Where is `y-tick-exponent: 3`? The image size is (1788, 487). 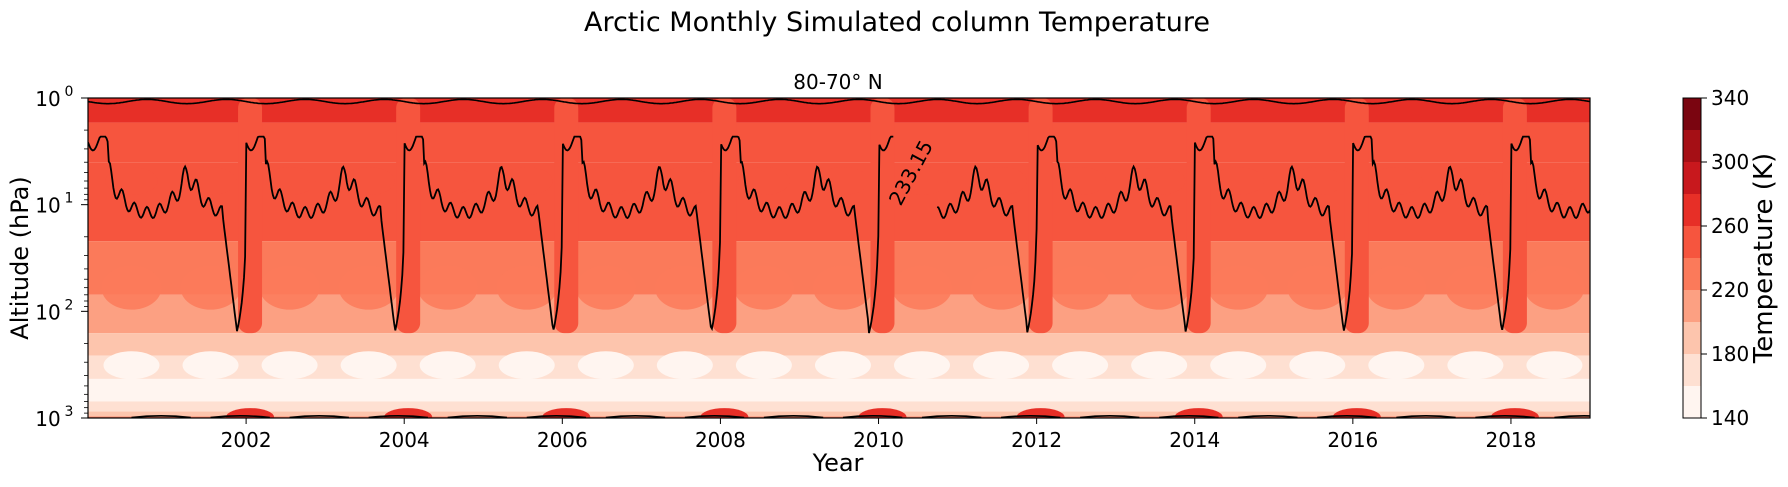 y-tick-exponent: 3 is located at coordinates (69, 412).